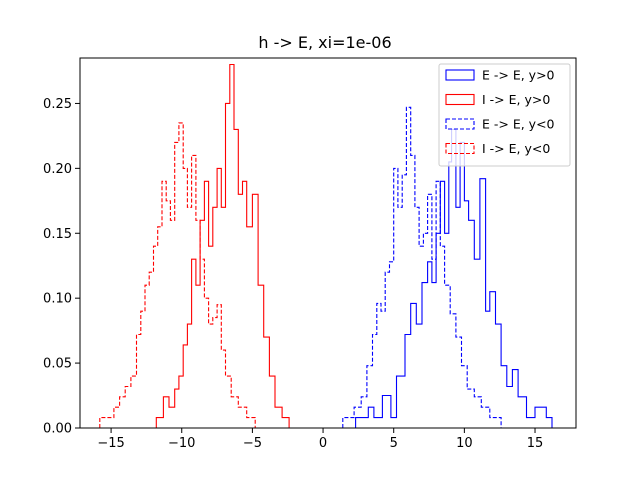  What do you see at coordinates (110, 443) in the screenshot?
I see `x-tick-label: −15` at bounding box center [110, 443].